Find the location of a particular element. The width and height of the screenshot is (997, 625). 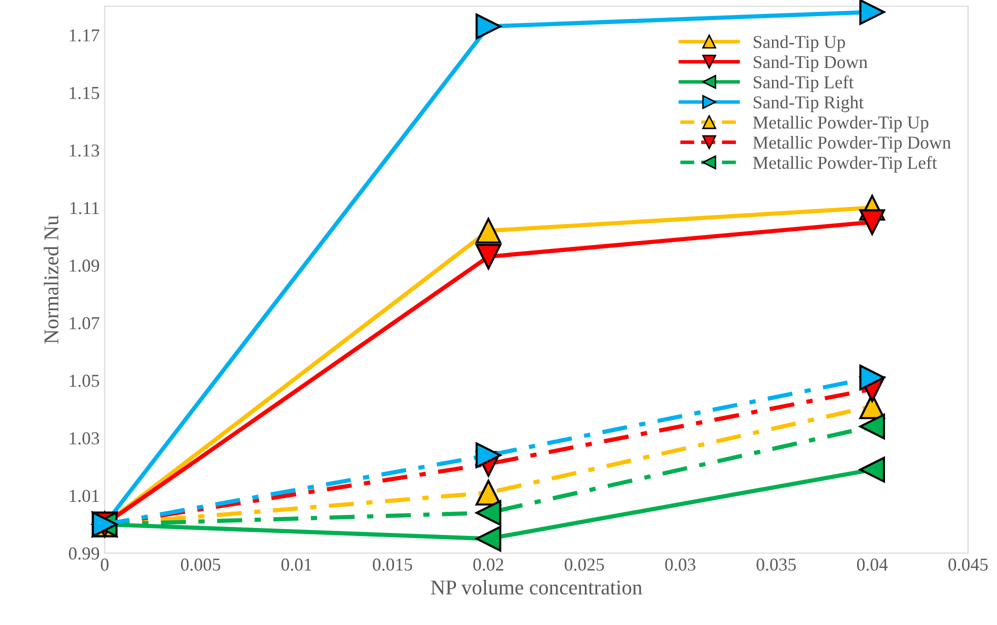

x-tick-label: 0.035 is located at coordinates (776, 564).